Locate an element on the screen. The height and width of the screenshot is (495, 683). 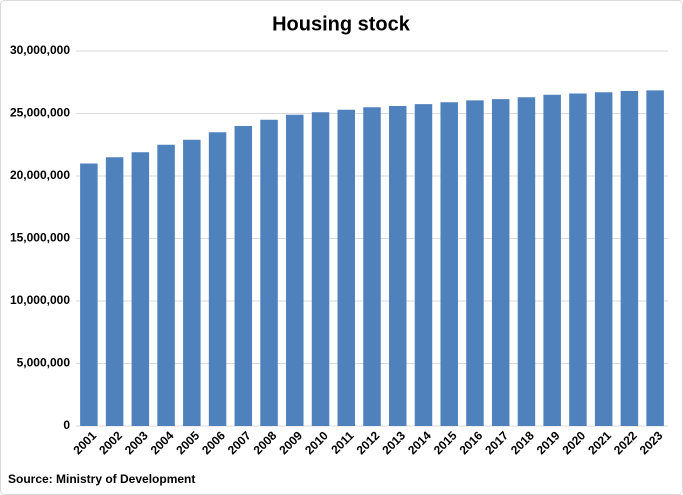
y-tick-label: 20,000,000 is located at coordinates (40, 175).